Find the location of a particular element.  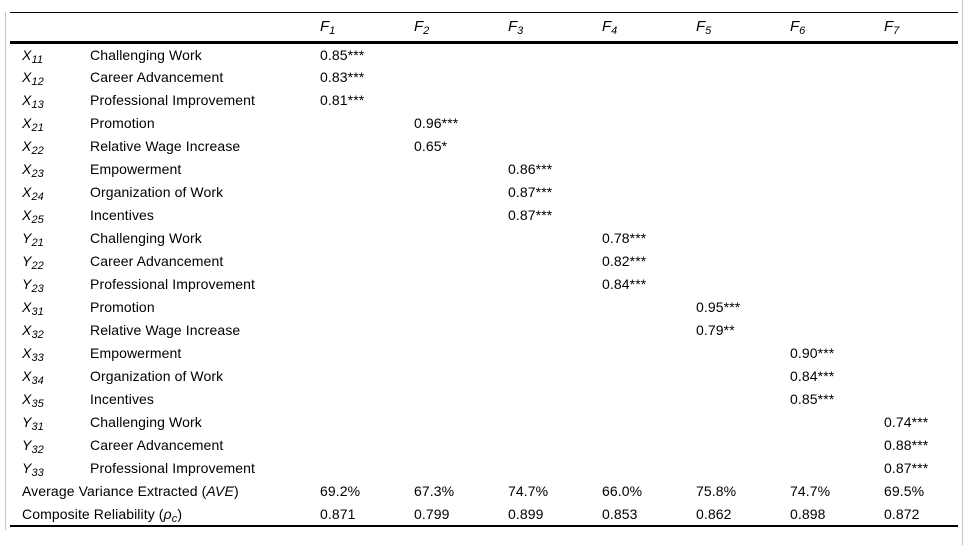

indicator-id: X12 is located at coordinates (33, 78).